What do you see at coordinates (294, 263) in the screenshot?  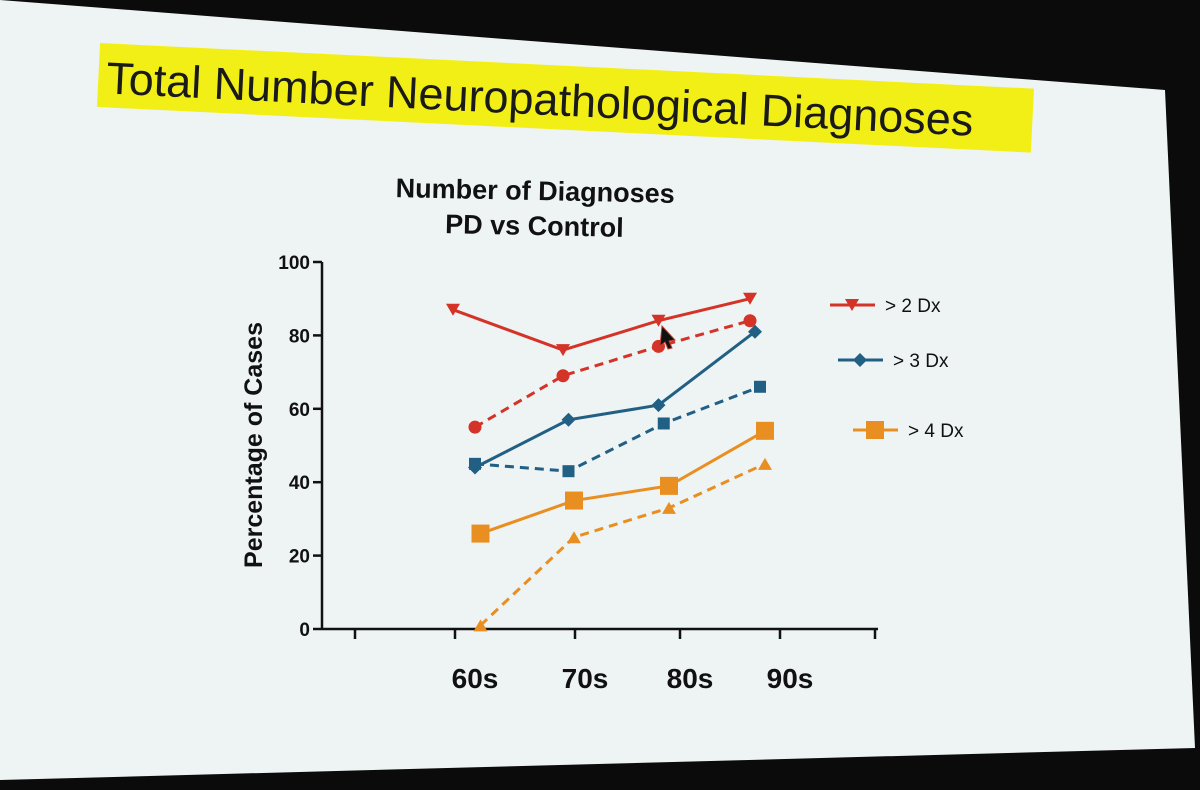 I see `y-tick-label: 100` at bounding box center [294, 263].